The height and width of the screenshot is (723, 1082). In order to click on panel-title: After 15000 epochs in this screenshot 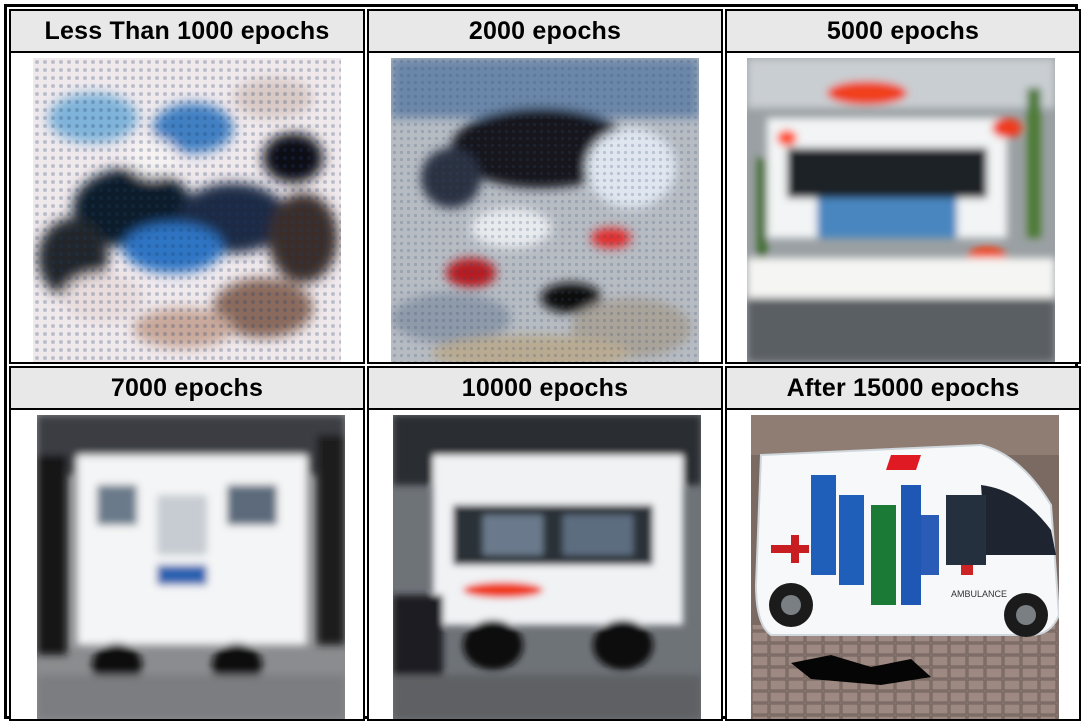, I will do `click(903, 389)`.